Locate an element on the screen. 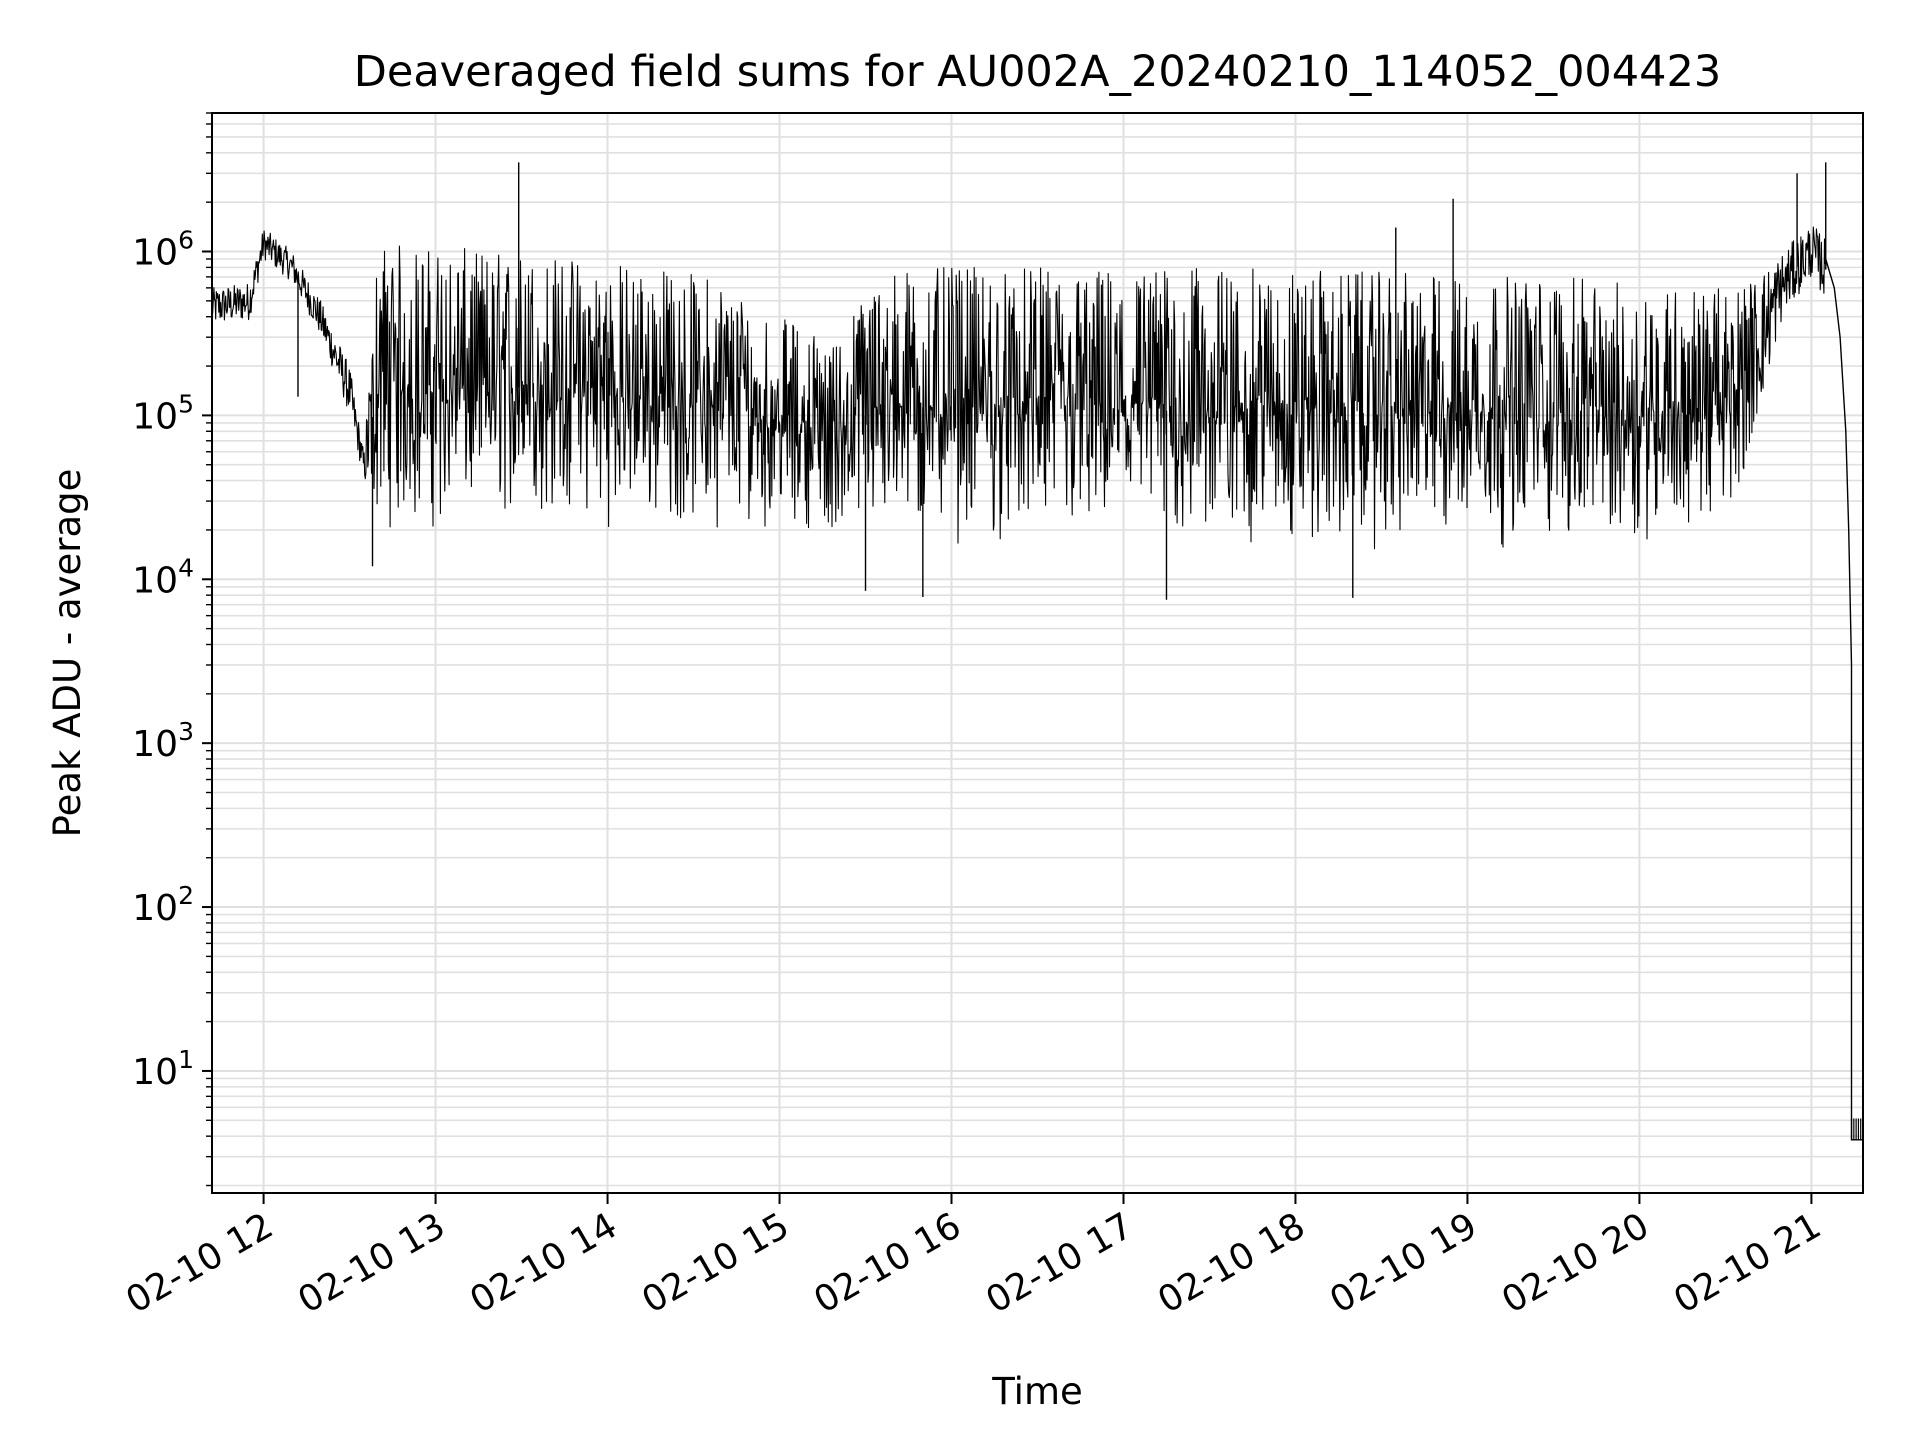  y-tick-label: 10⁵ is located at coordinates (163, 413).